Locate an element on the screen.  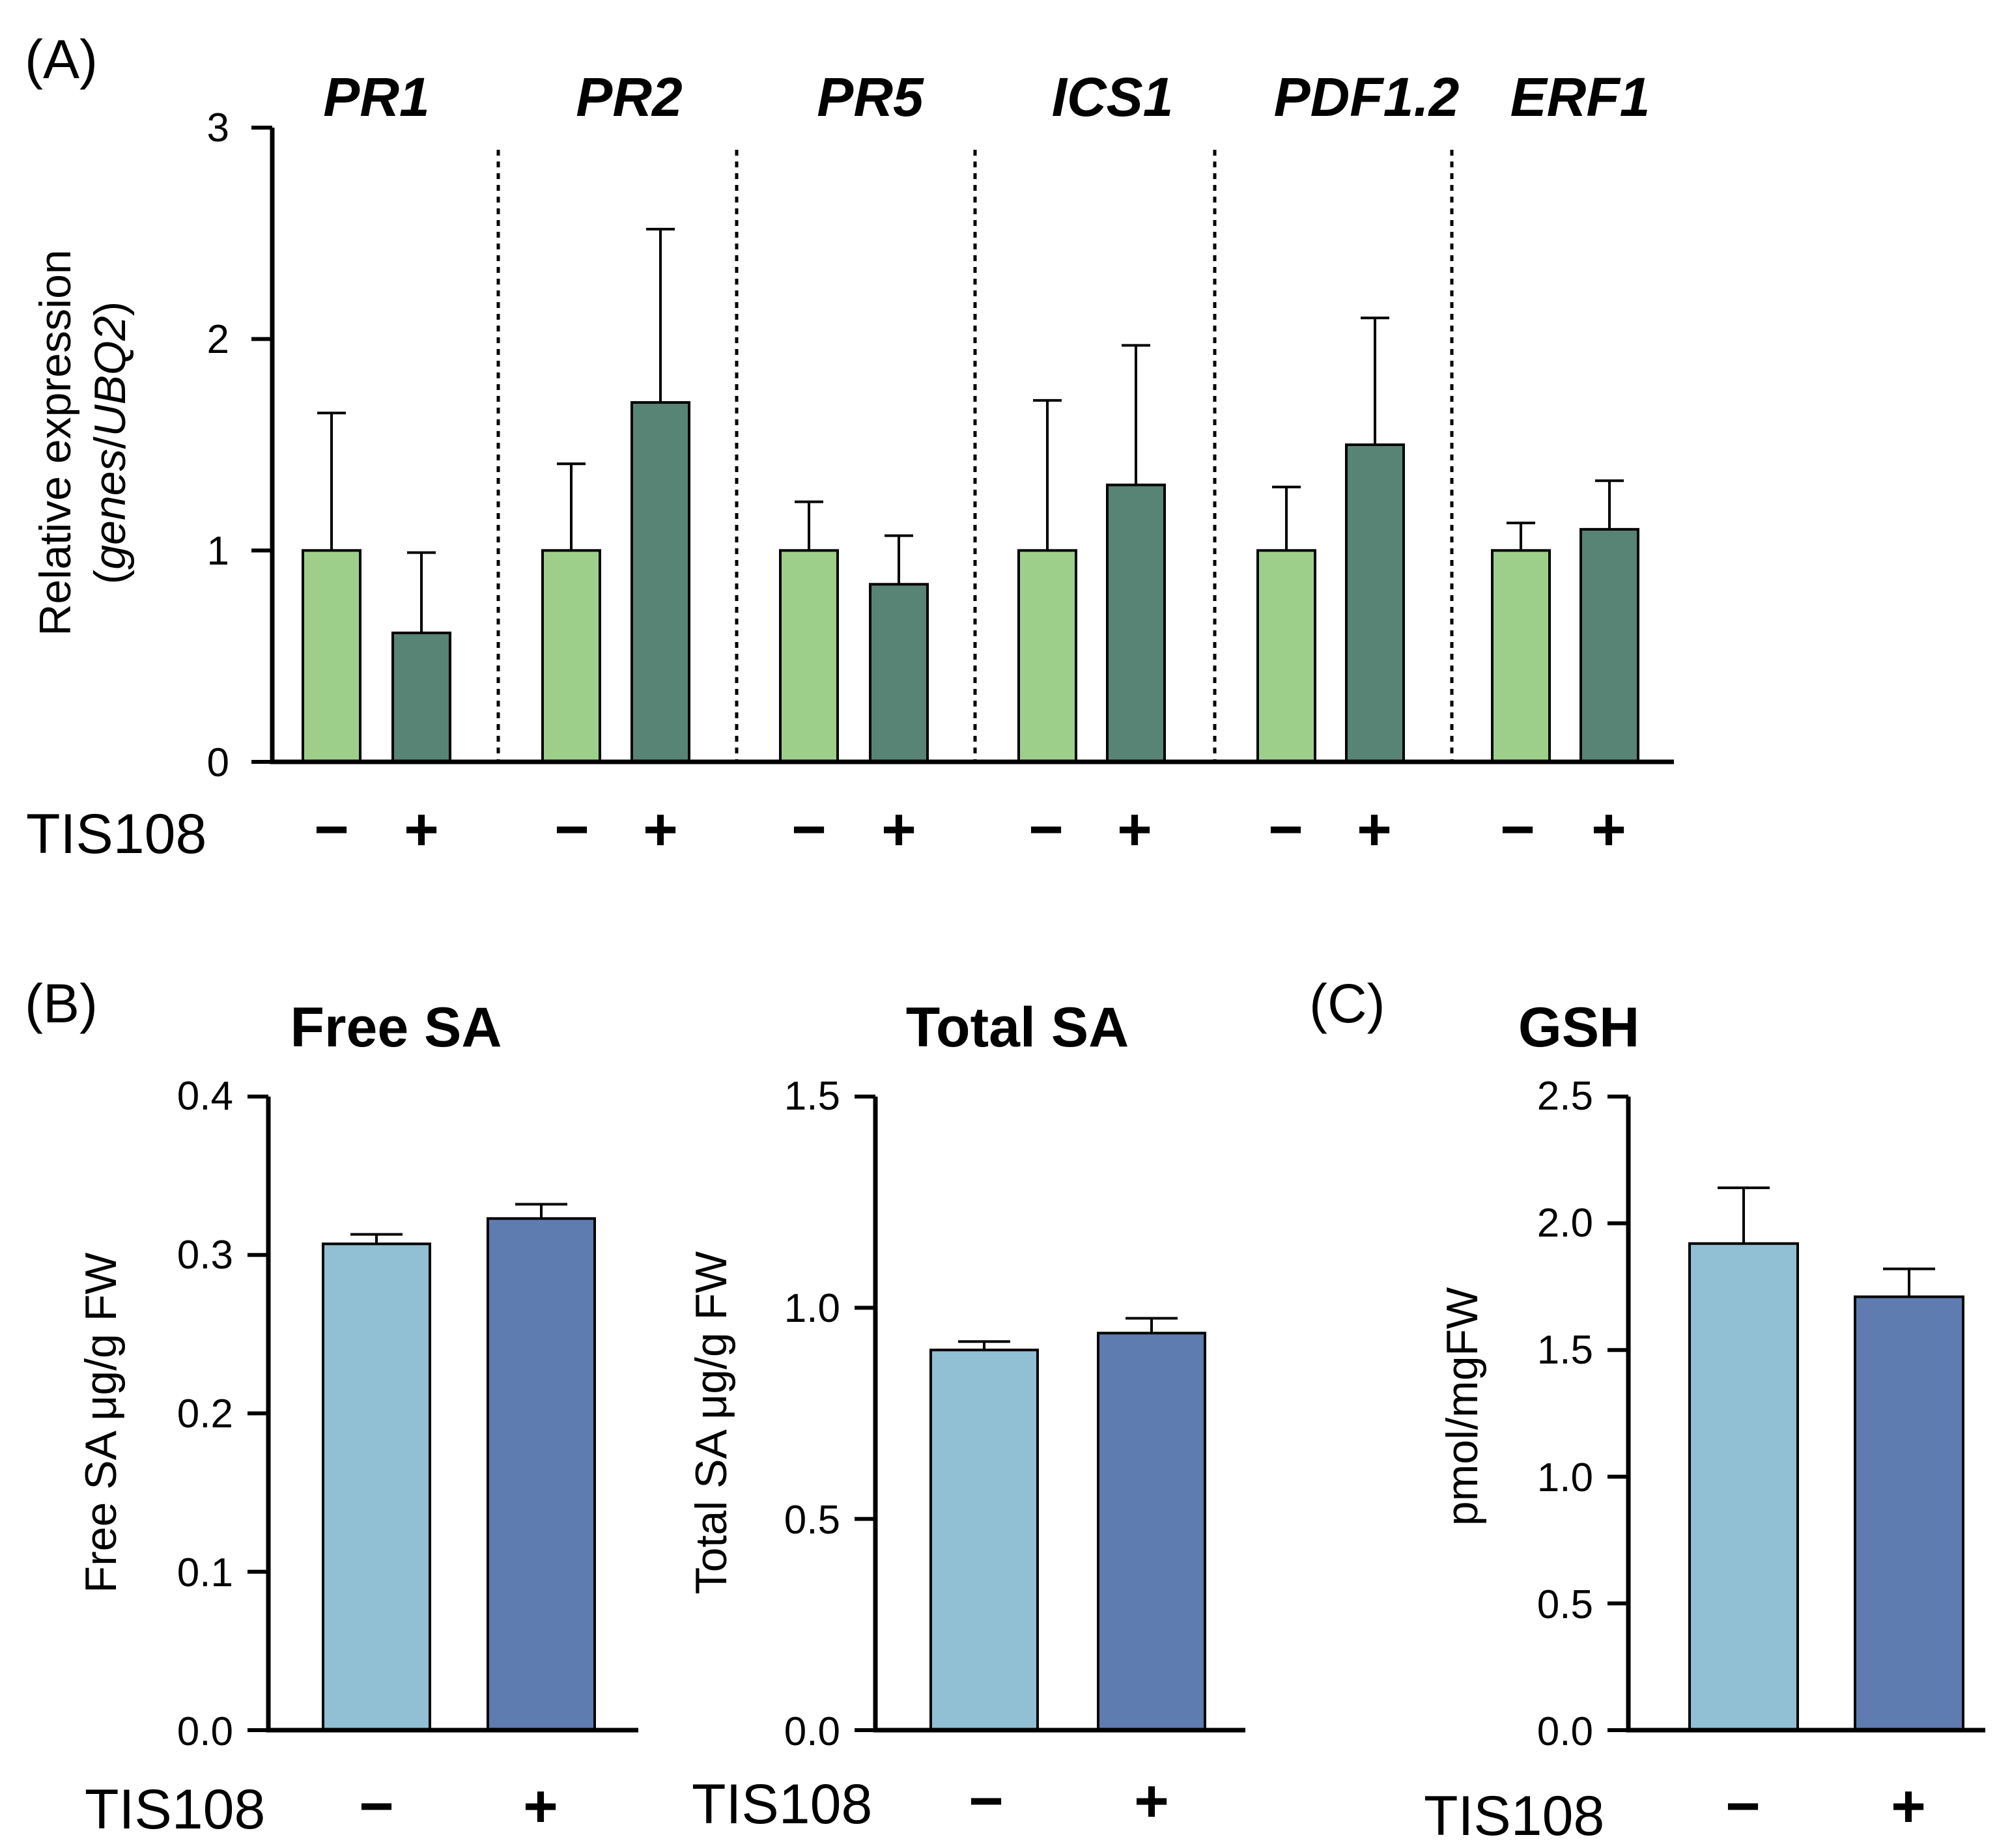
panel-b-label: (B) is located at coordinates (61, 1004).